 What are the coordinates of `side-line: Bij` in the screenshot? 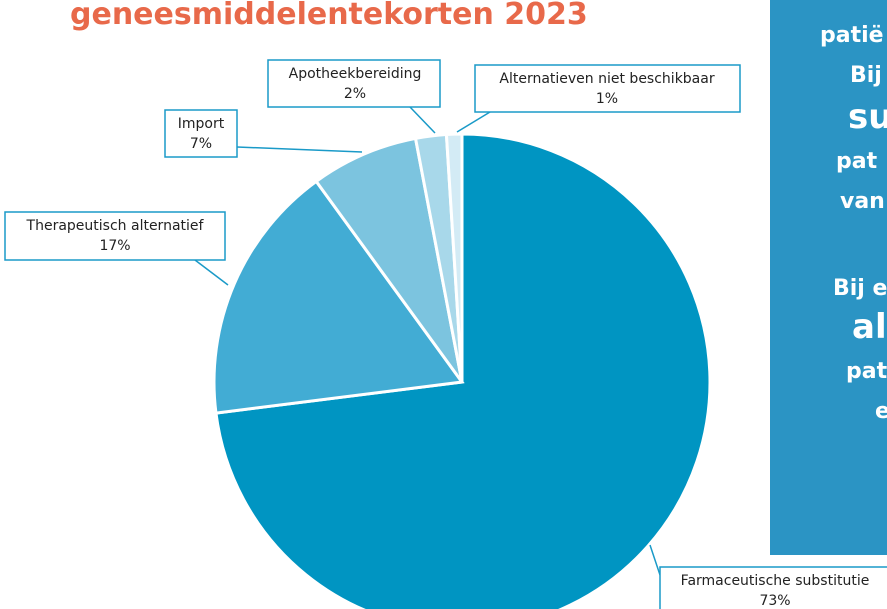 It's located at (866, 75).